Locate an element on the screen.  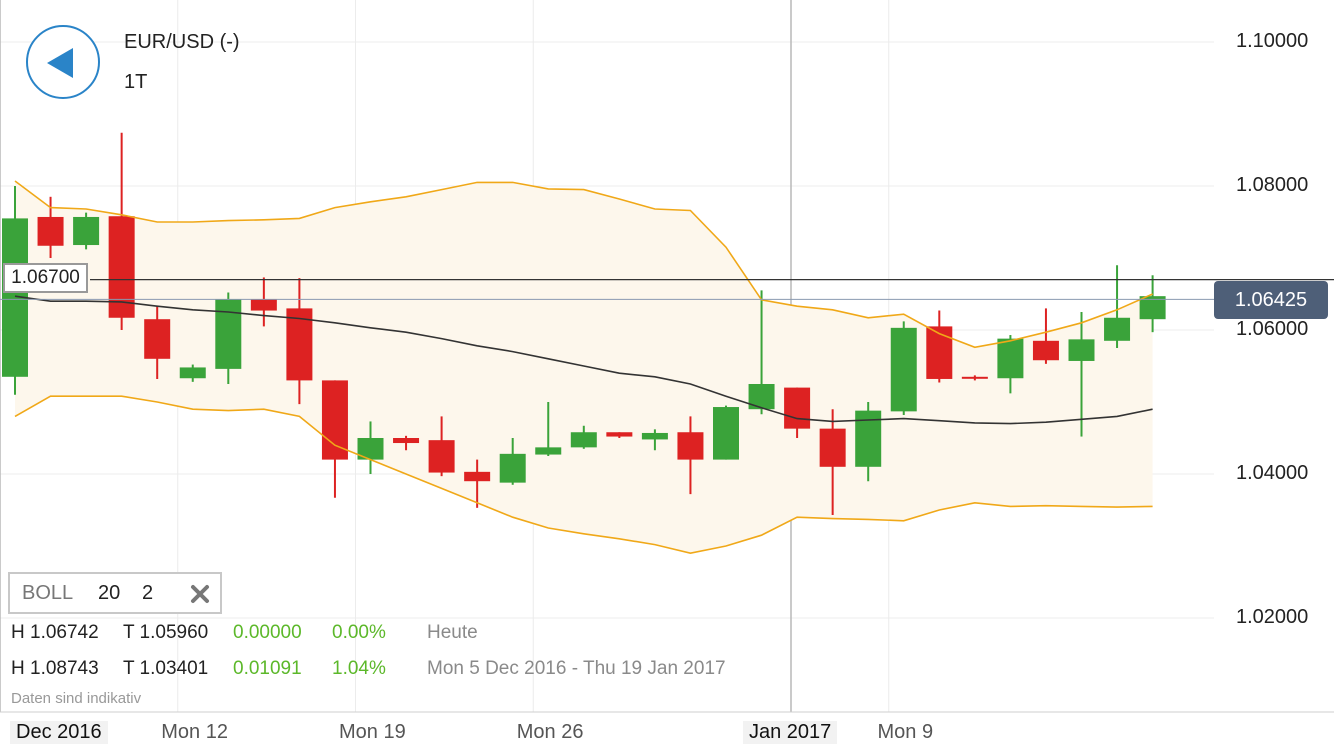
indicator-box: BOLL 20 2 is located at coordinates (115, 593).